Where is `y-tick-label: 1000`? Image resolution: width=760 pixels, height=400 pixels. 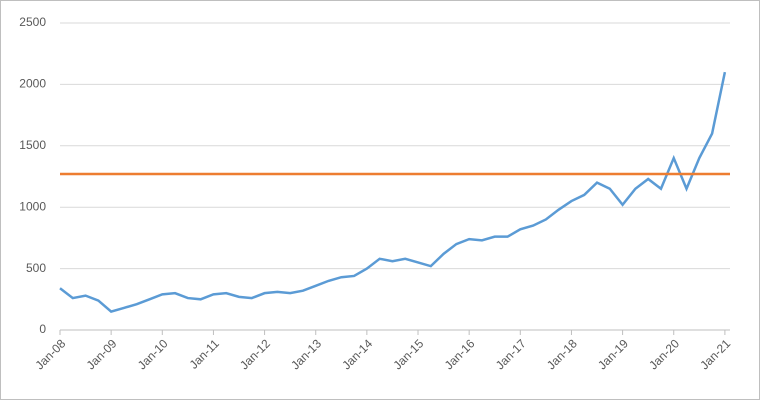
y-tick-label: 1000 is located at coordinates (32, 206).